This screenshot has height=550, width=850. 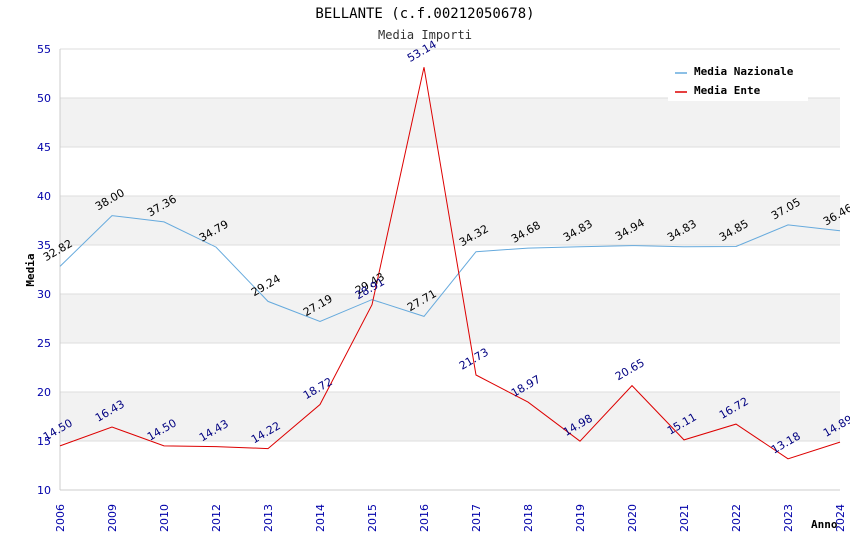 I want to click on y-tick-label: 15, so click(x=44, y=441).